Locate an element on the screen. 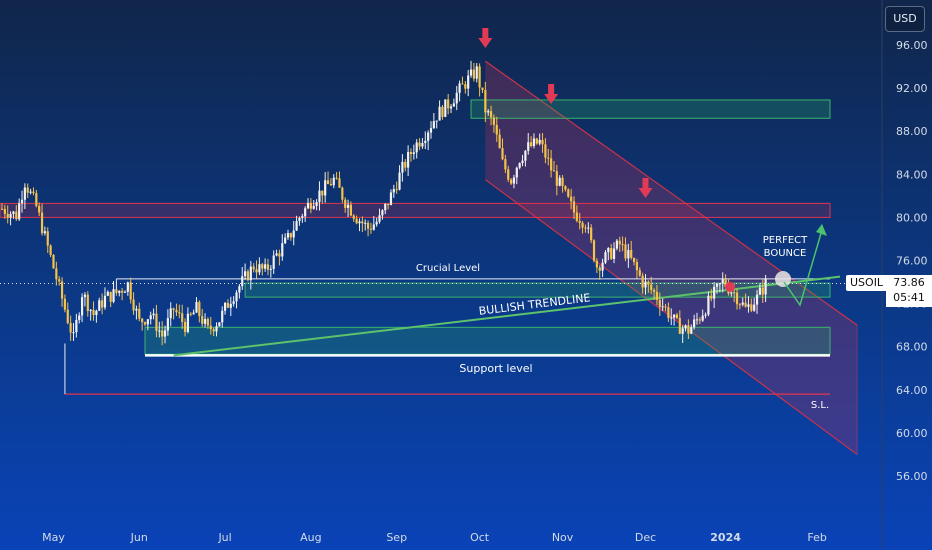 The image size is (932, 550). projection-arrow is located at coordinates (803, 268).